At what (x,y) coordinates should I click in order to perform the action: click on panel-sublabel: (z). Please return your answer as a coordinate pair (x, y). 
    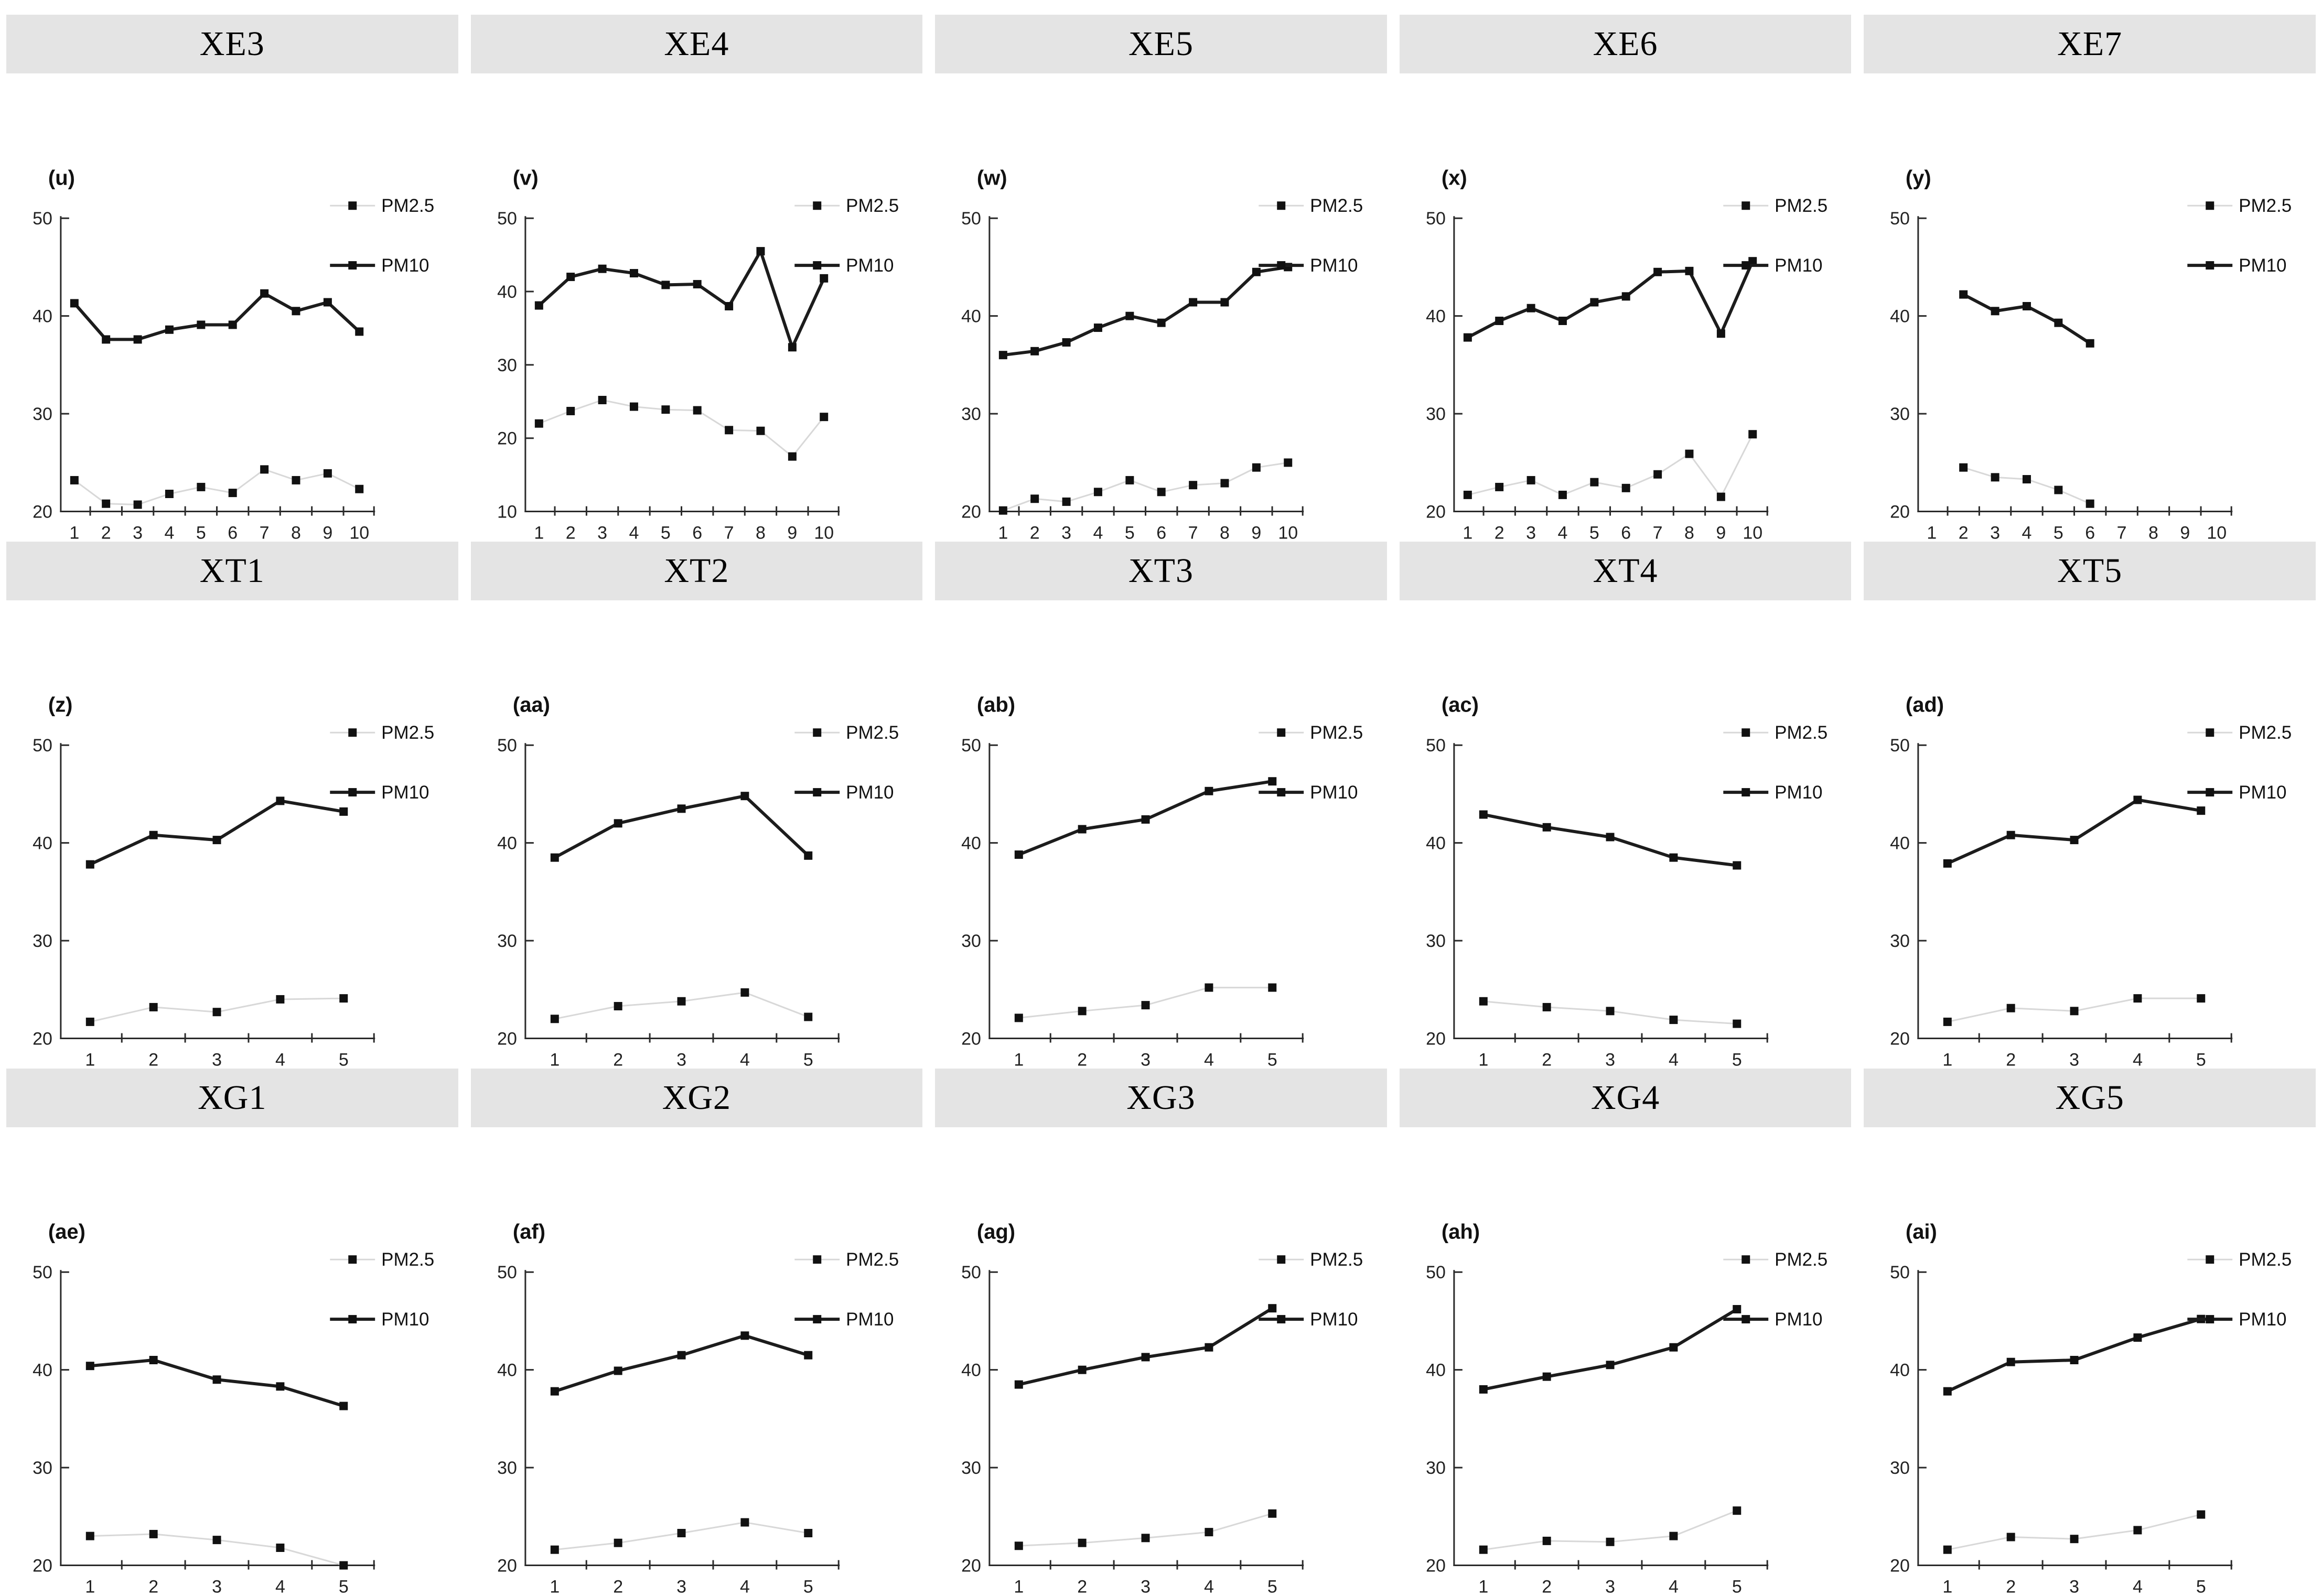
    Looking at the image, I should click on (60, 704).